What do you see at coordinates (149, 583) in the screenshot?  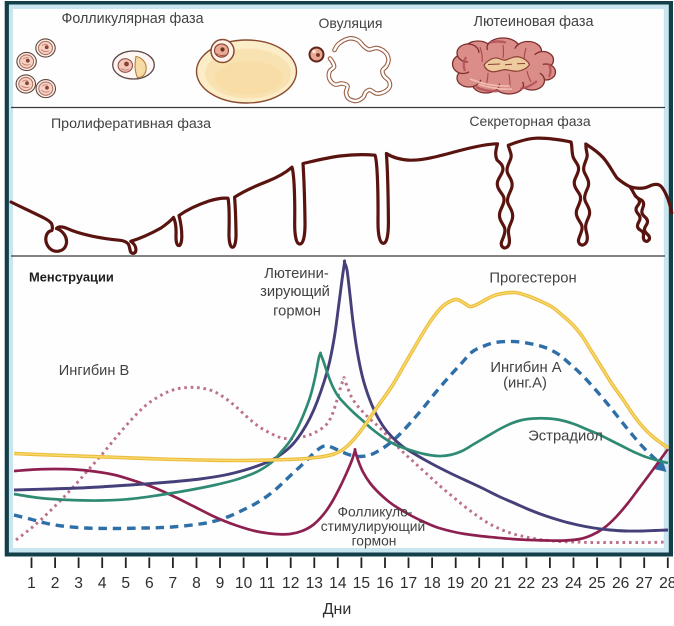 I see `svg-text: 6` at bounding box center [149, 583].